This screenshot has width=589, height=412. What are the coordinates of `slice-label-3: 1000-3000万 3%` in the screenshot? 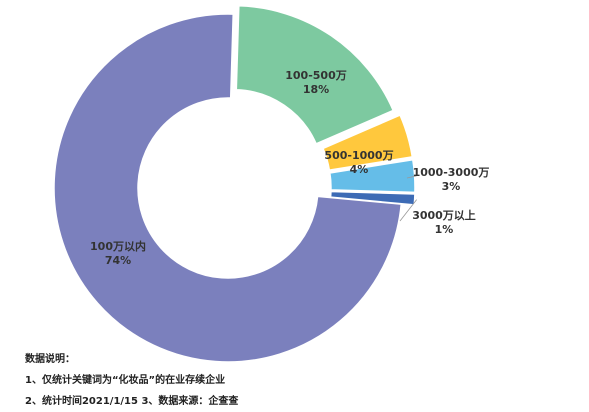 It's located at (451, 179).